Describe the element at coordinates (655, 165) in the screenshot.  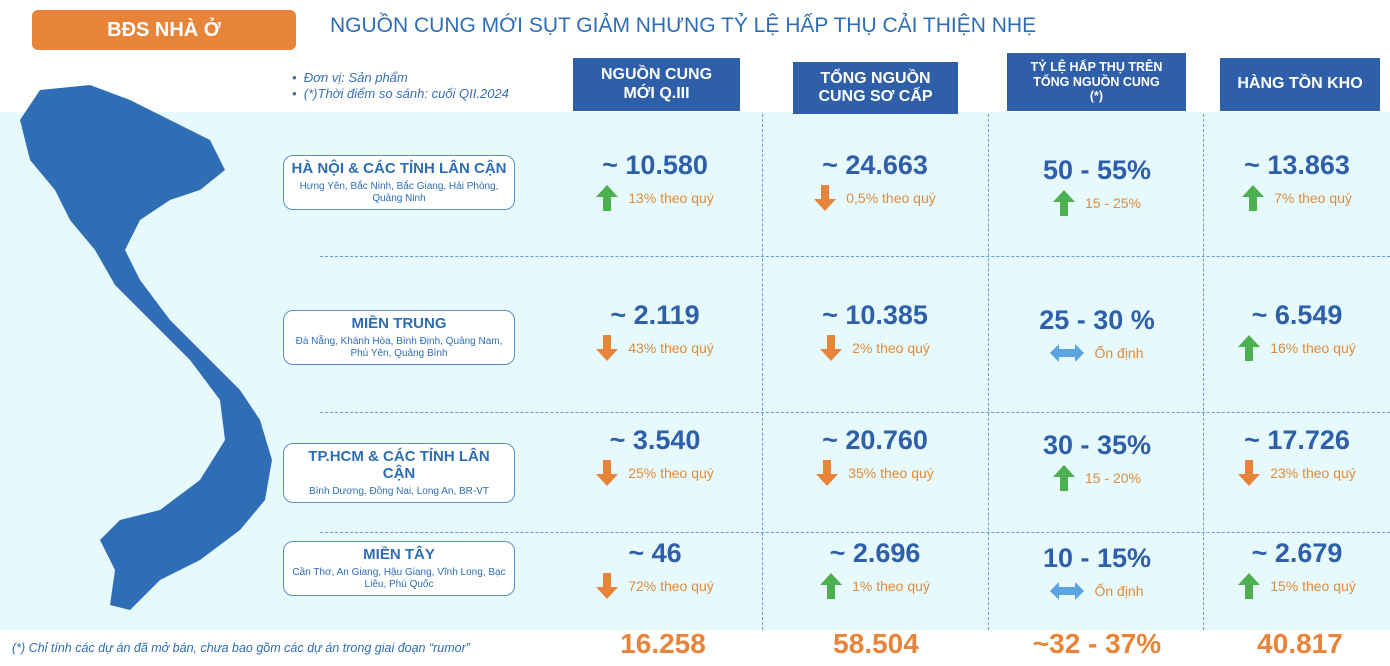
I see `metric-value: ~ 10.580` at that location.